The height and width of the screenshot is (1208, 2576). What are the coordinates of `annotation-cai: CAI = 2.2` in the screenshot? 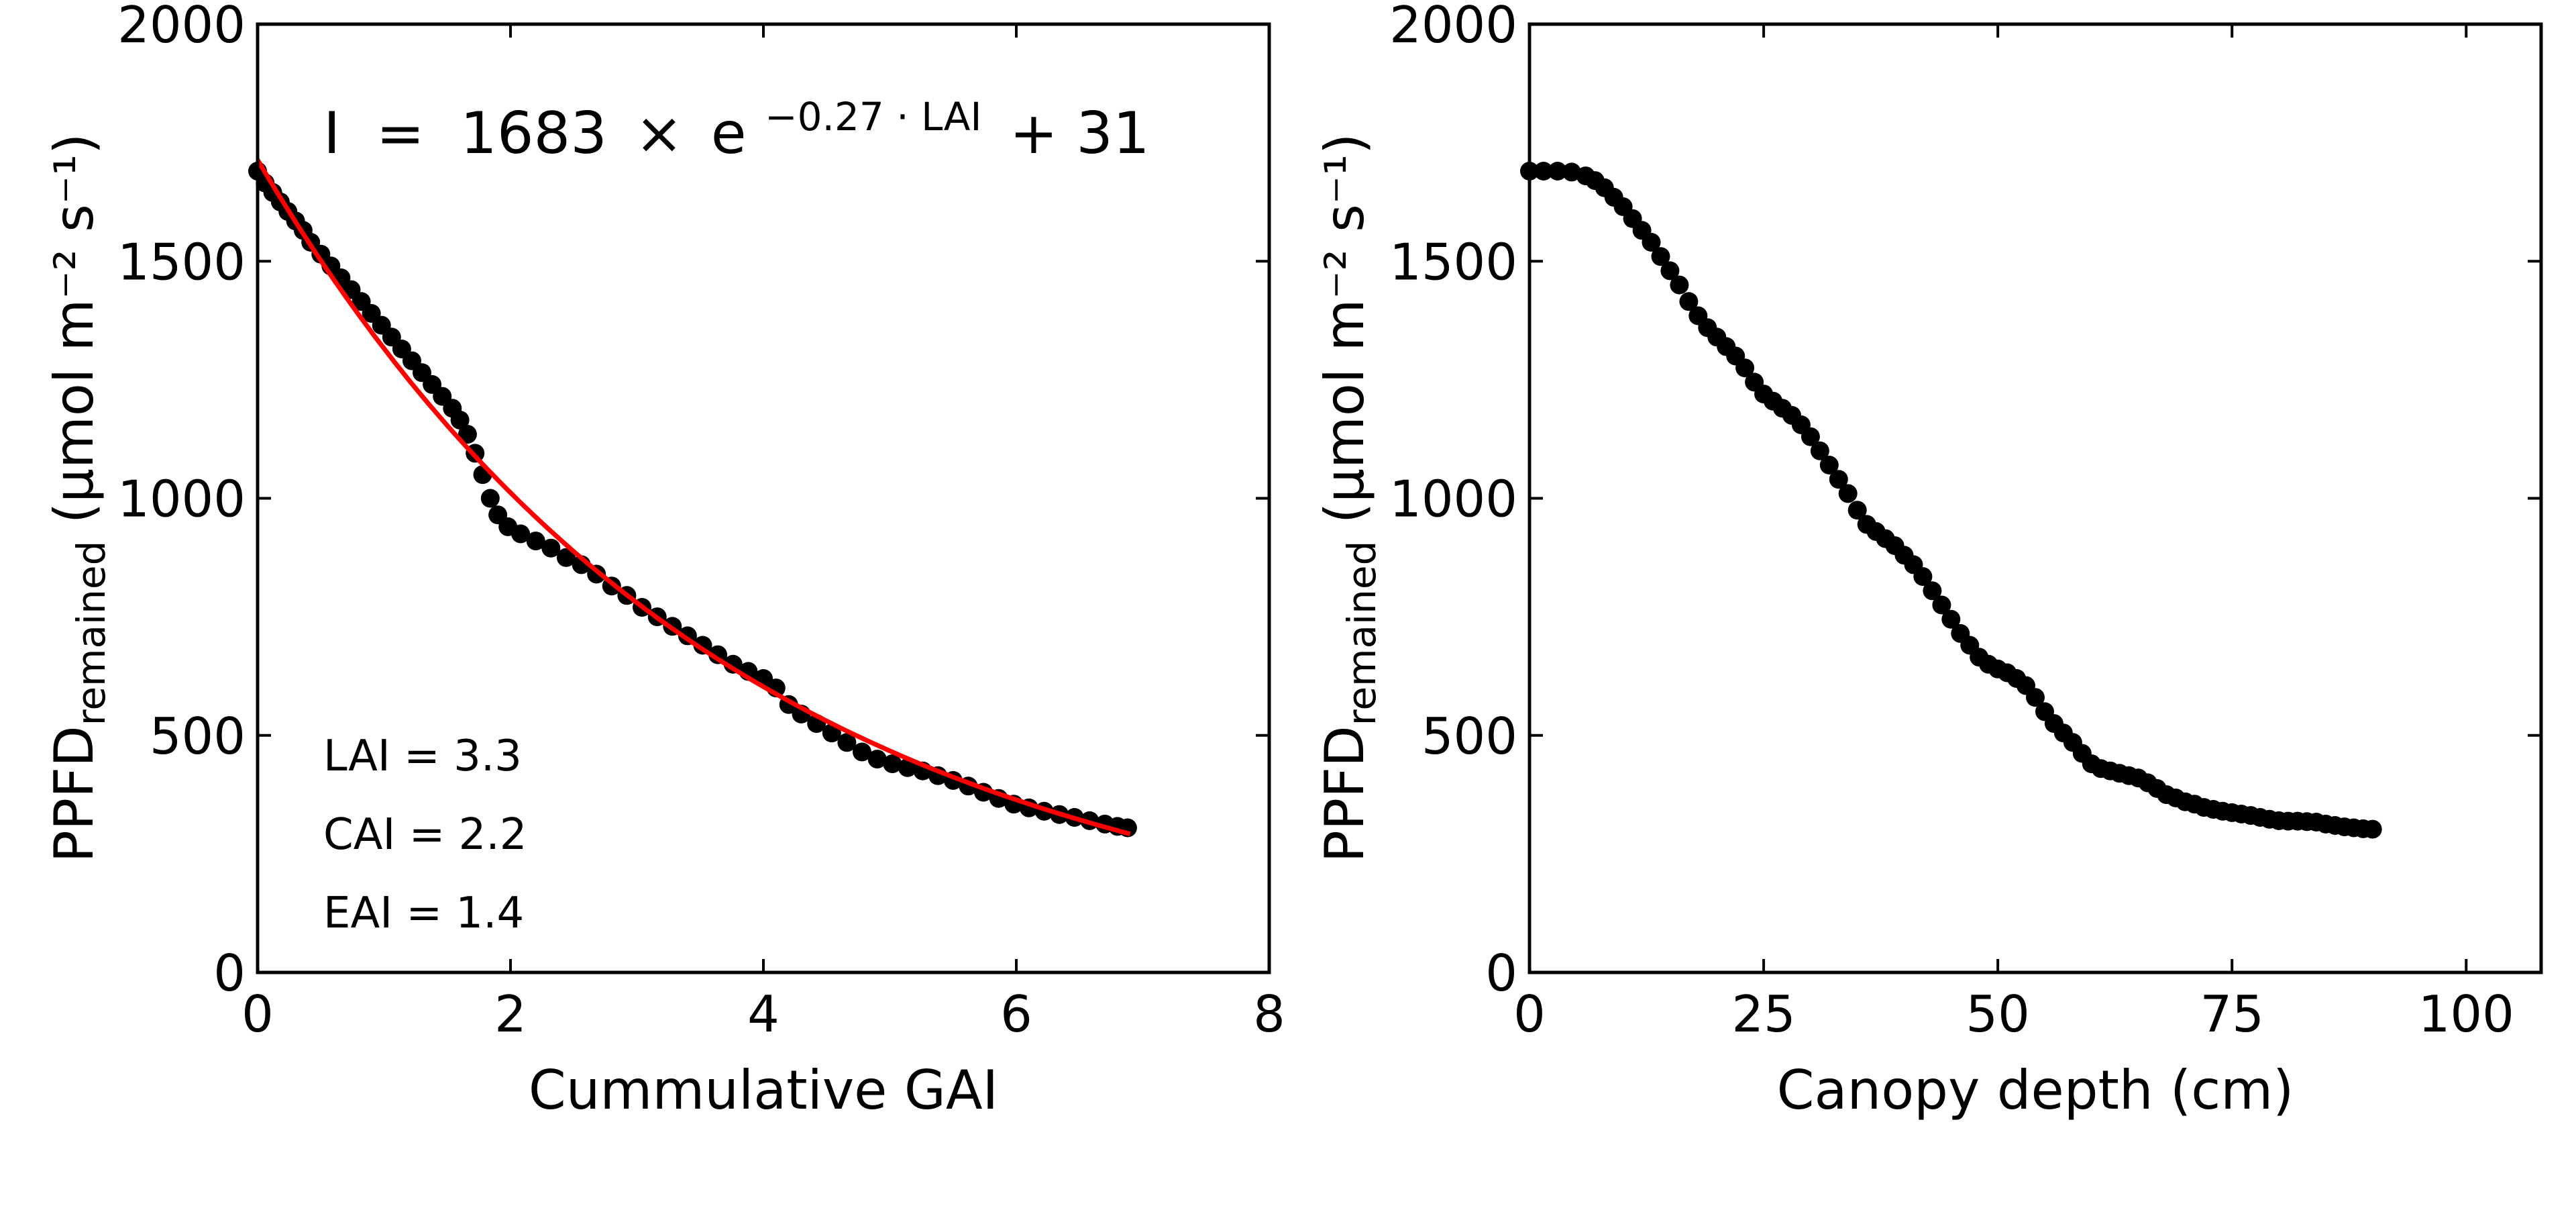 It's located at (425, 835).